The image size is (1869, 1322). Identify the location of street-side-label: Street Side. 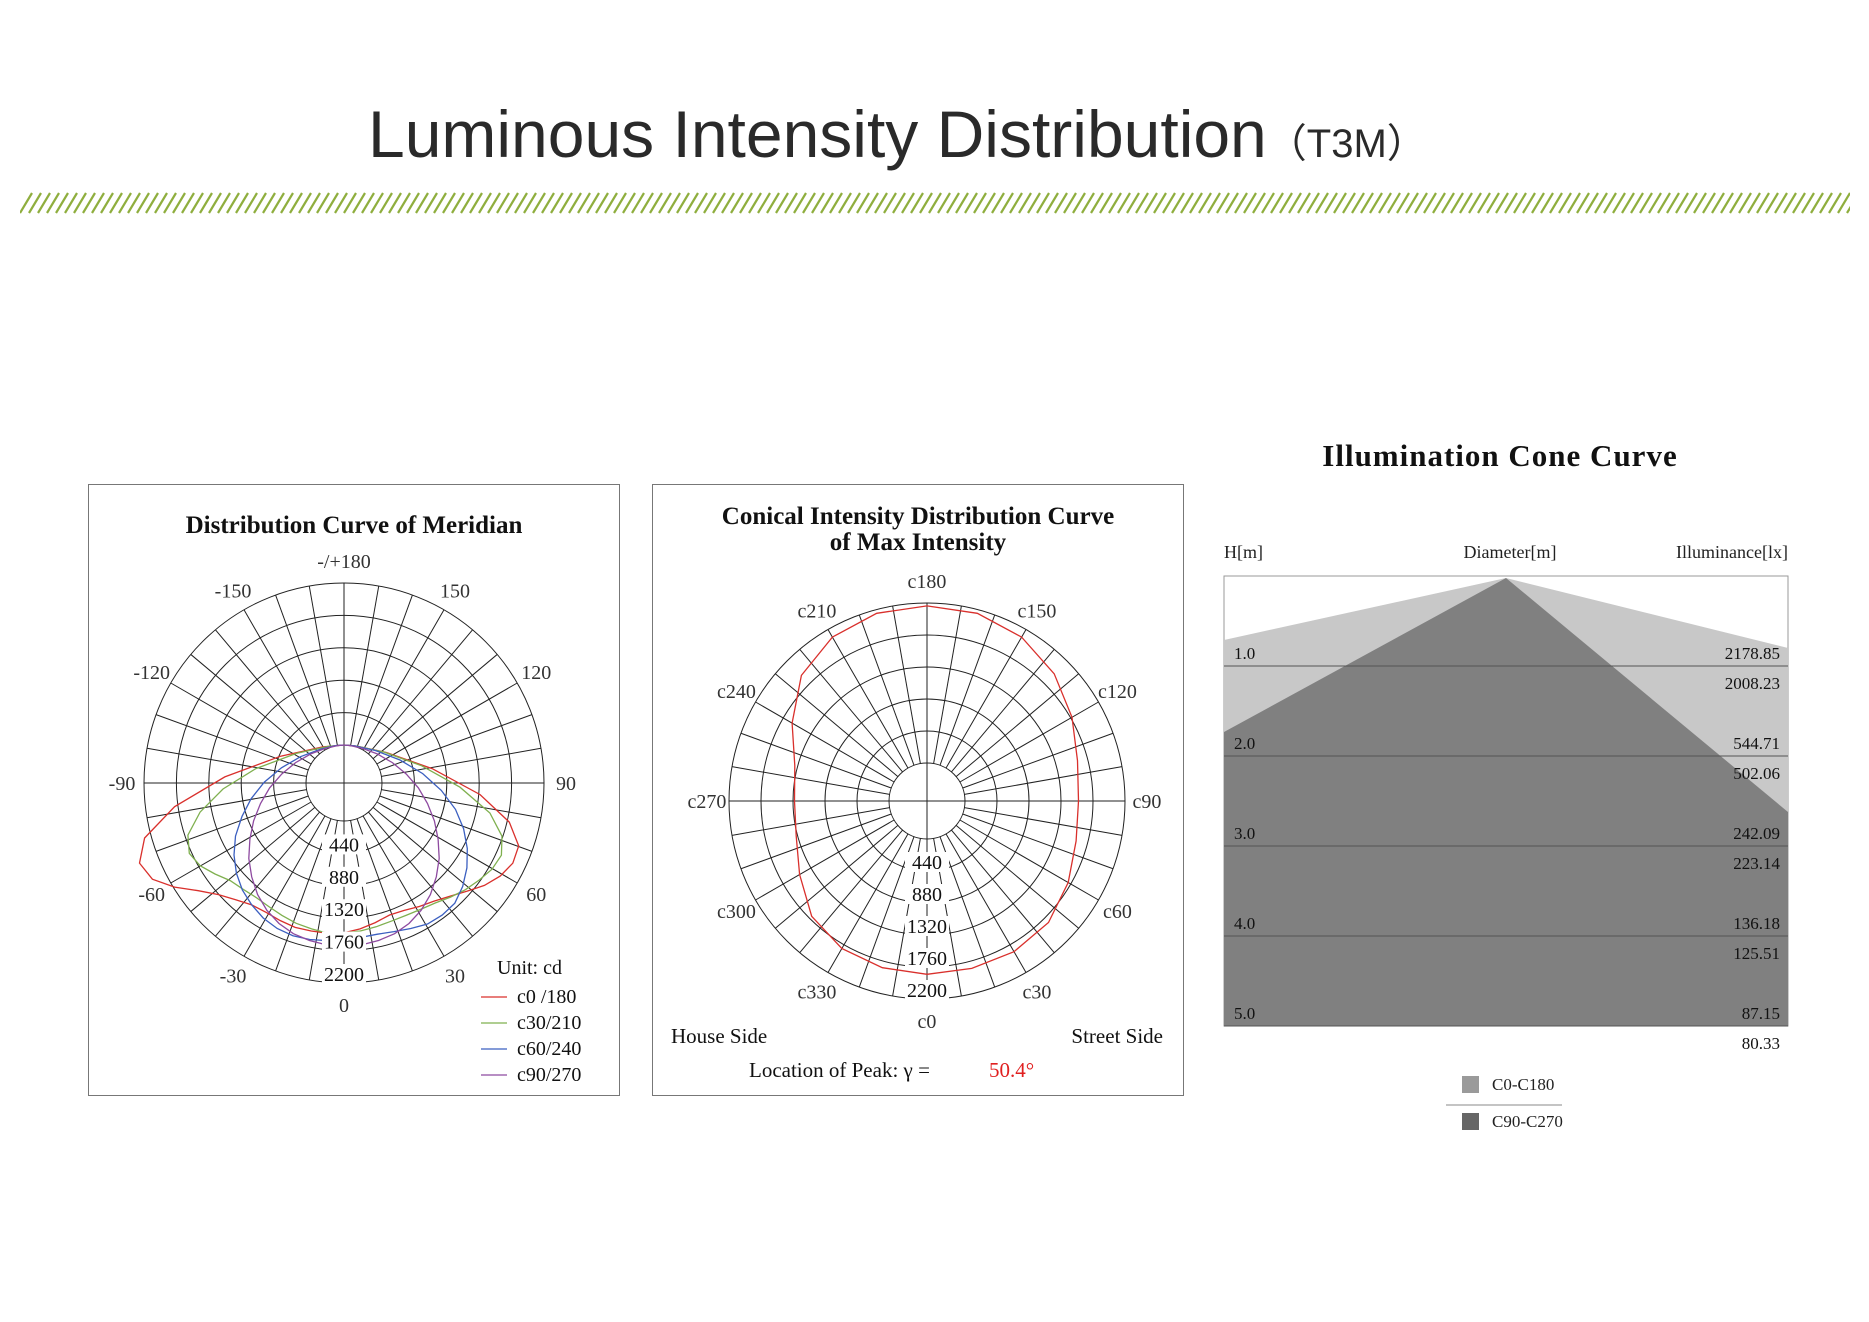
(1117, 1036).